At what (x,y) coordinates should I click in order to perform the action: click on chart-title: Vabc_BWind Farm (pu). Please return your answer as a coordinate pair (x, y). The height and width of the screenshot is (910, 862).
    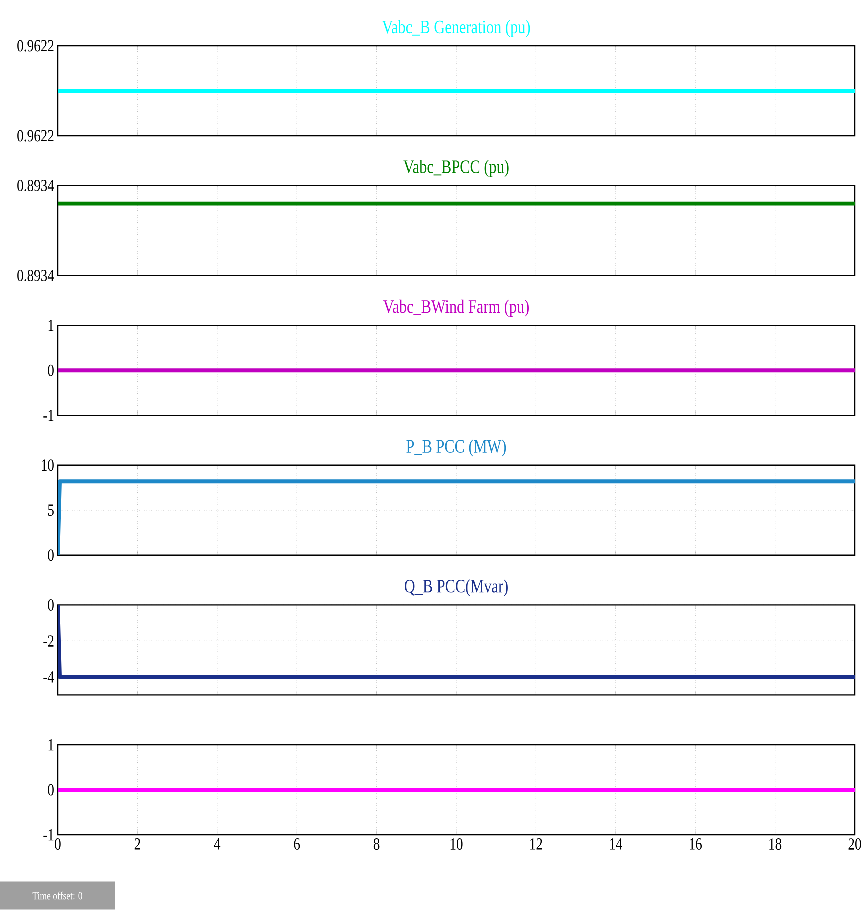
    Looking at the image, I should click on (456, 309).